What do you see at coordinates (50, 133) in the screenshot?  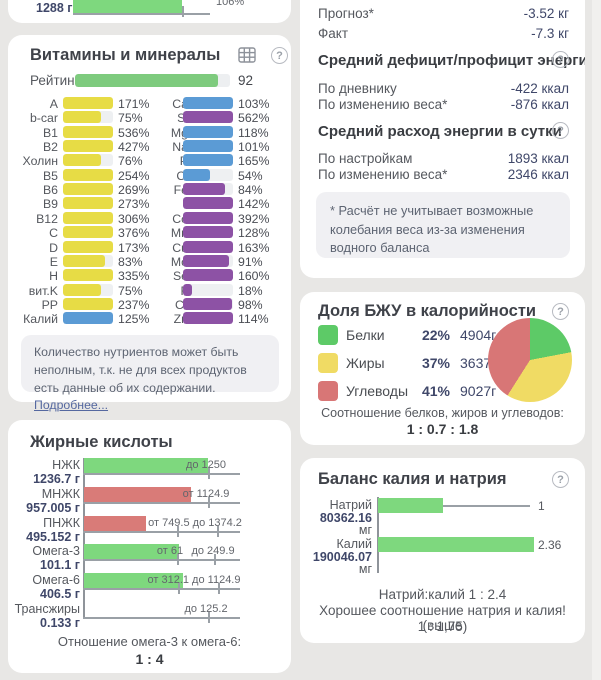 I see `nutrient-label: B1` at bounding box center [50, 133].